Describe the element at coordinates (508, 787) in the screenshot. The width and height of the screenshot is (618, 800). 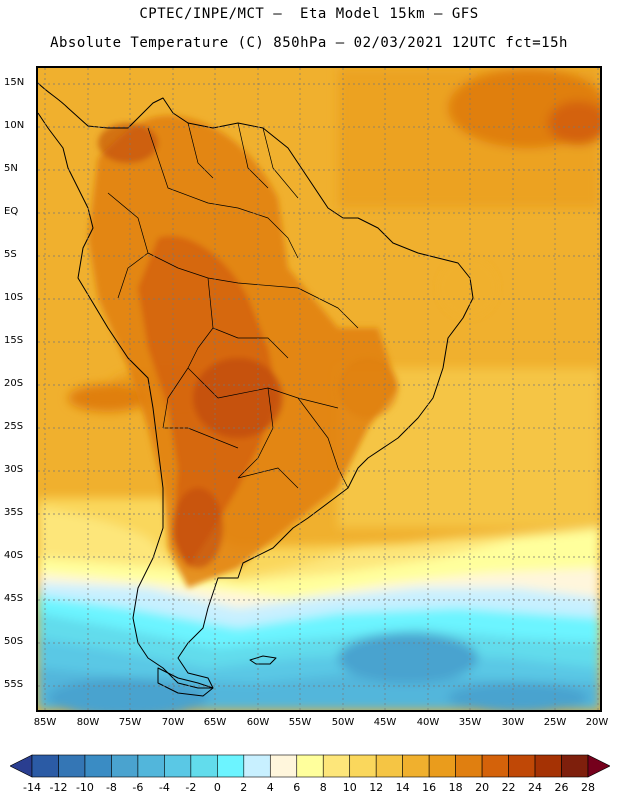
I see `colorbar-label: 22` at that location.